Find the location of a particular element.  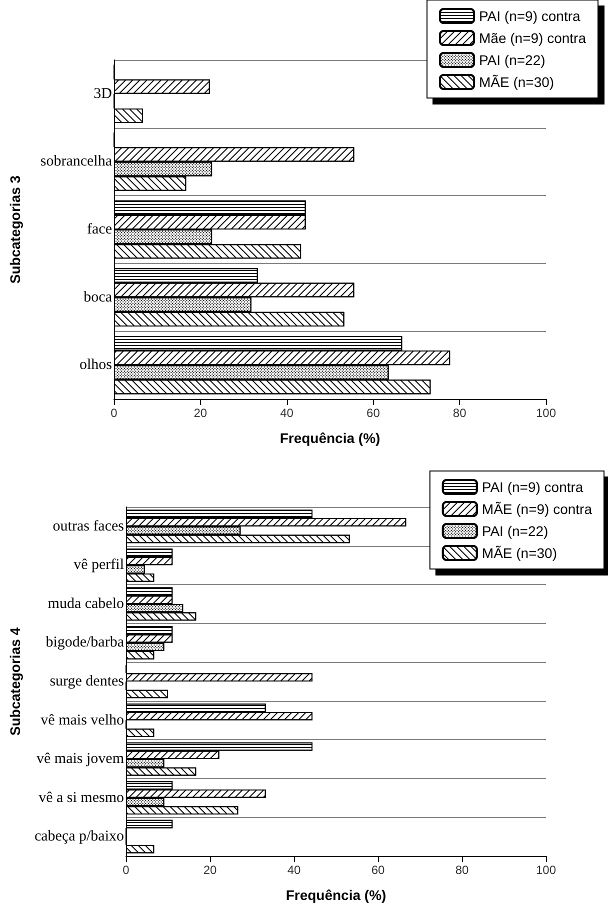

y-tick-label: vê mais velho is located at coordinates (82, 720).